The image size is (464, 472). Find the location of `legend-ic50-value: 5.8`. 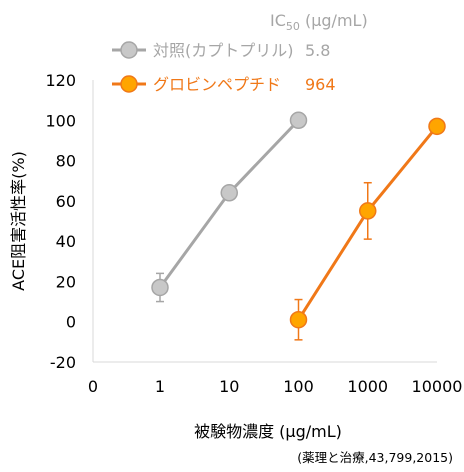

legend-ic50-value: 5.8 is located at coordinates (317, 50).